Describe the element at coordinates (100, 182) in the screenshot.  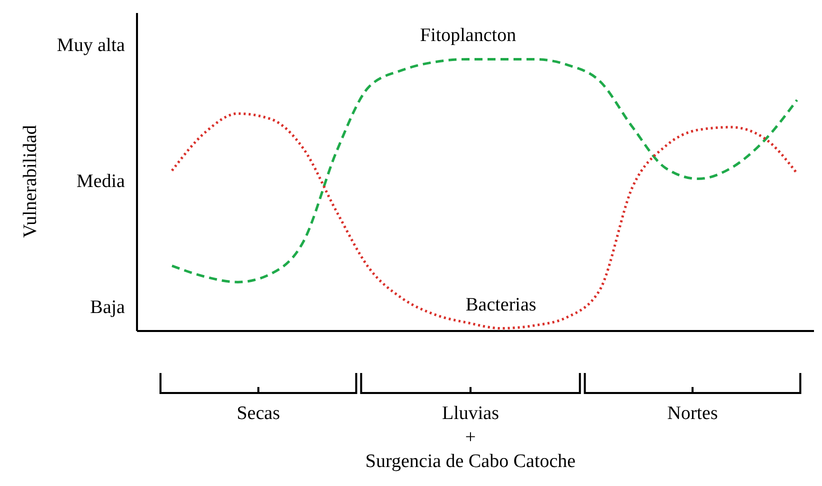
I see `text: Media` at that location.